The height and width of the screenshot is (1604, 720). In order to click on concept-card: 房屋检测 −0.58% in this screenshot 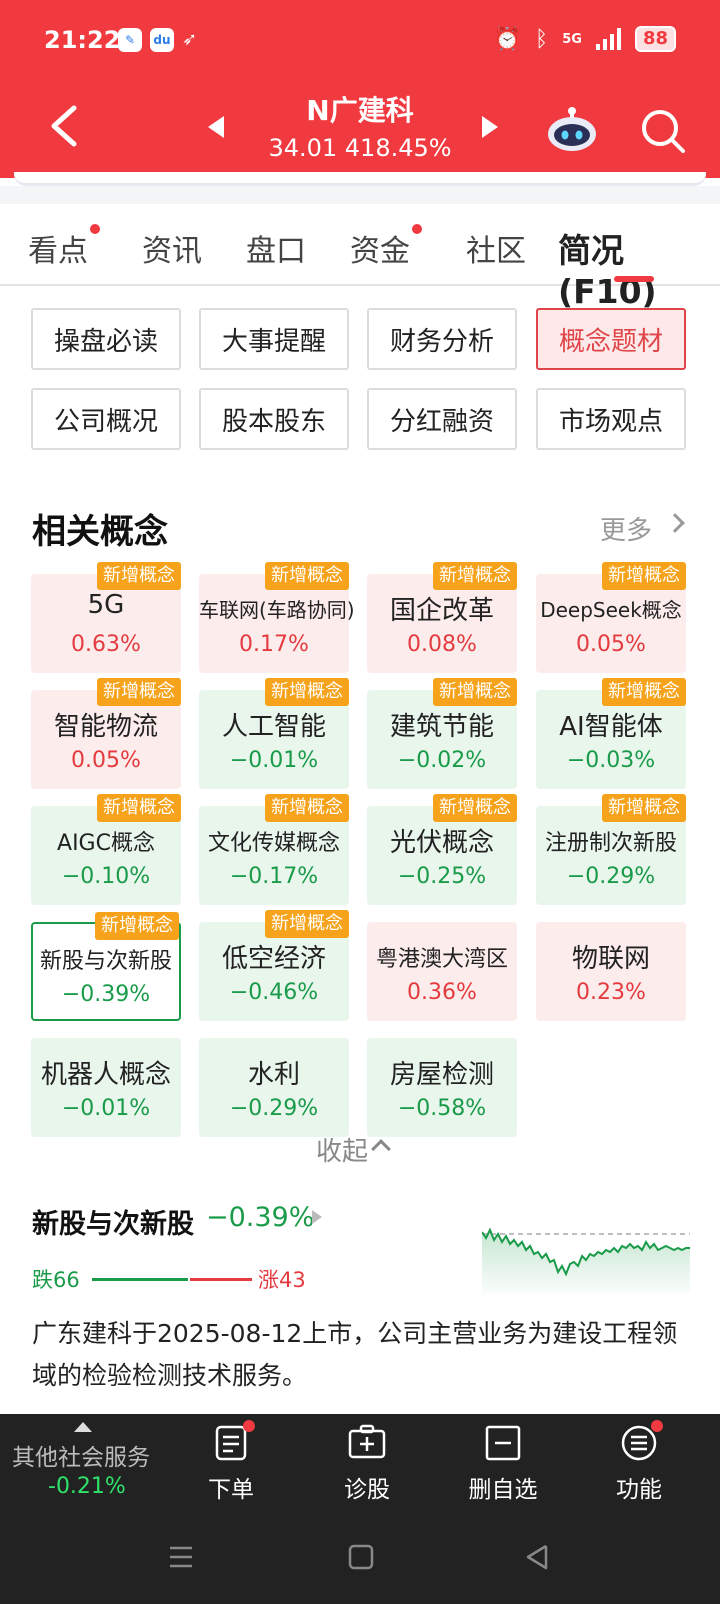, I will do `click(442, 1087)`.